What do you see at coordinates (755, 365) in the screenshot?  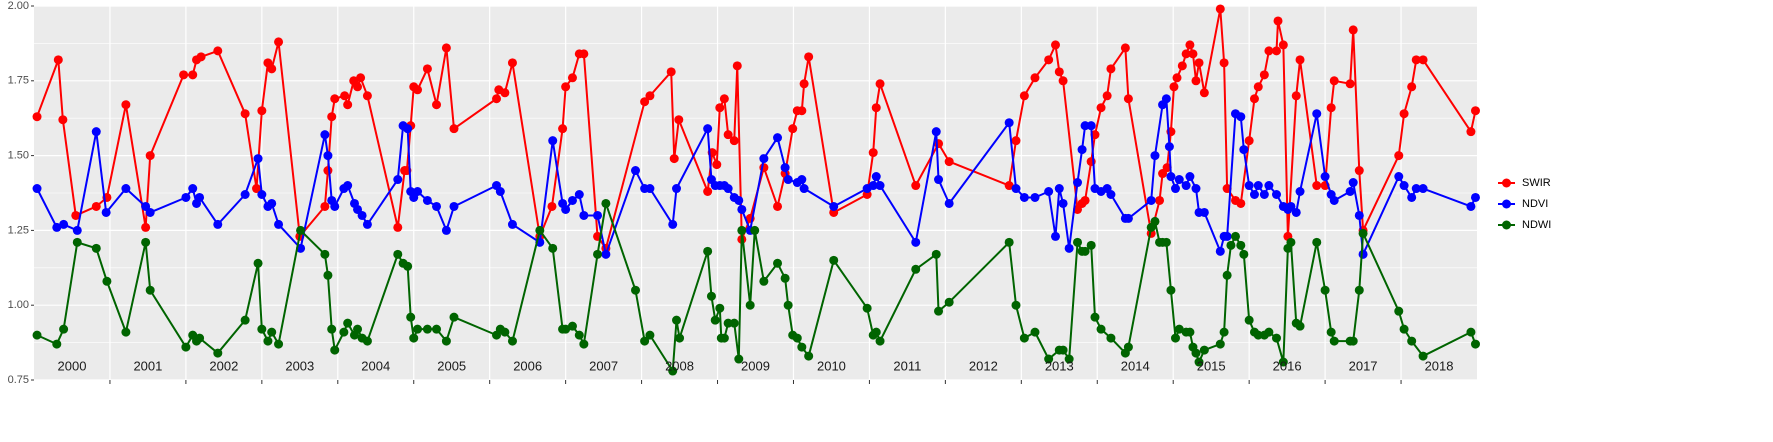 I see `year-label: 2009` at bounding box center [755, 365].